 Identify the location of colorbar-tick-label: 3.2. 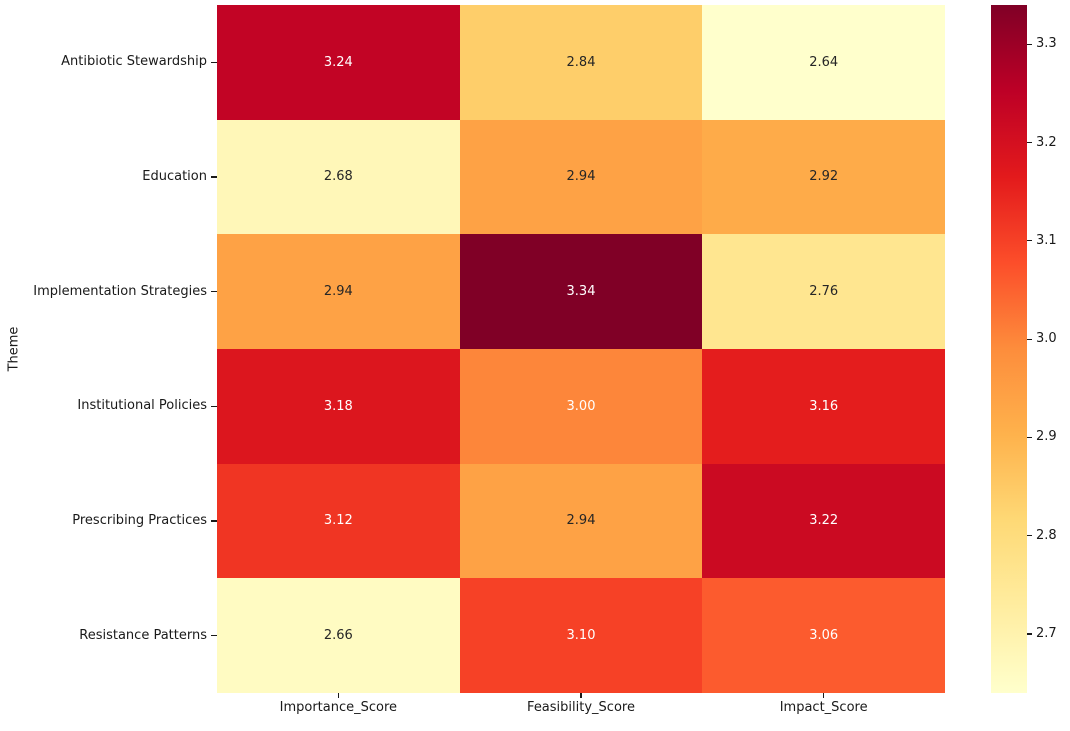
(1046, 142).